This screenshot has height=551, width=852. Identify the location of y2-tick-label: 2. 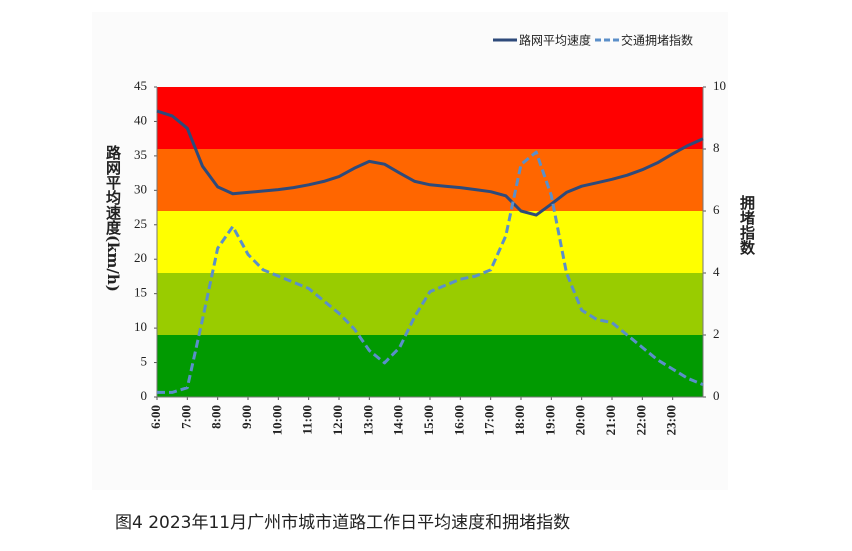
(716, 333).